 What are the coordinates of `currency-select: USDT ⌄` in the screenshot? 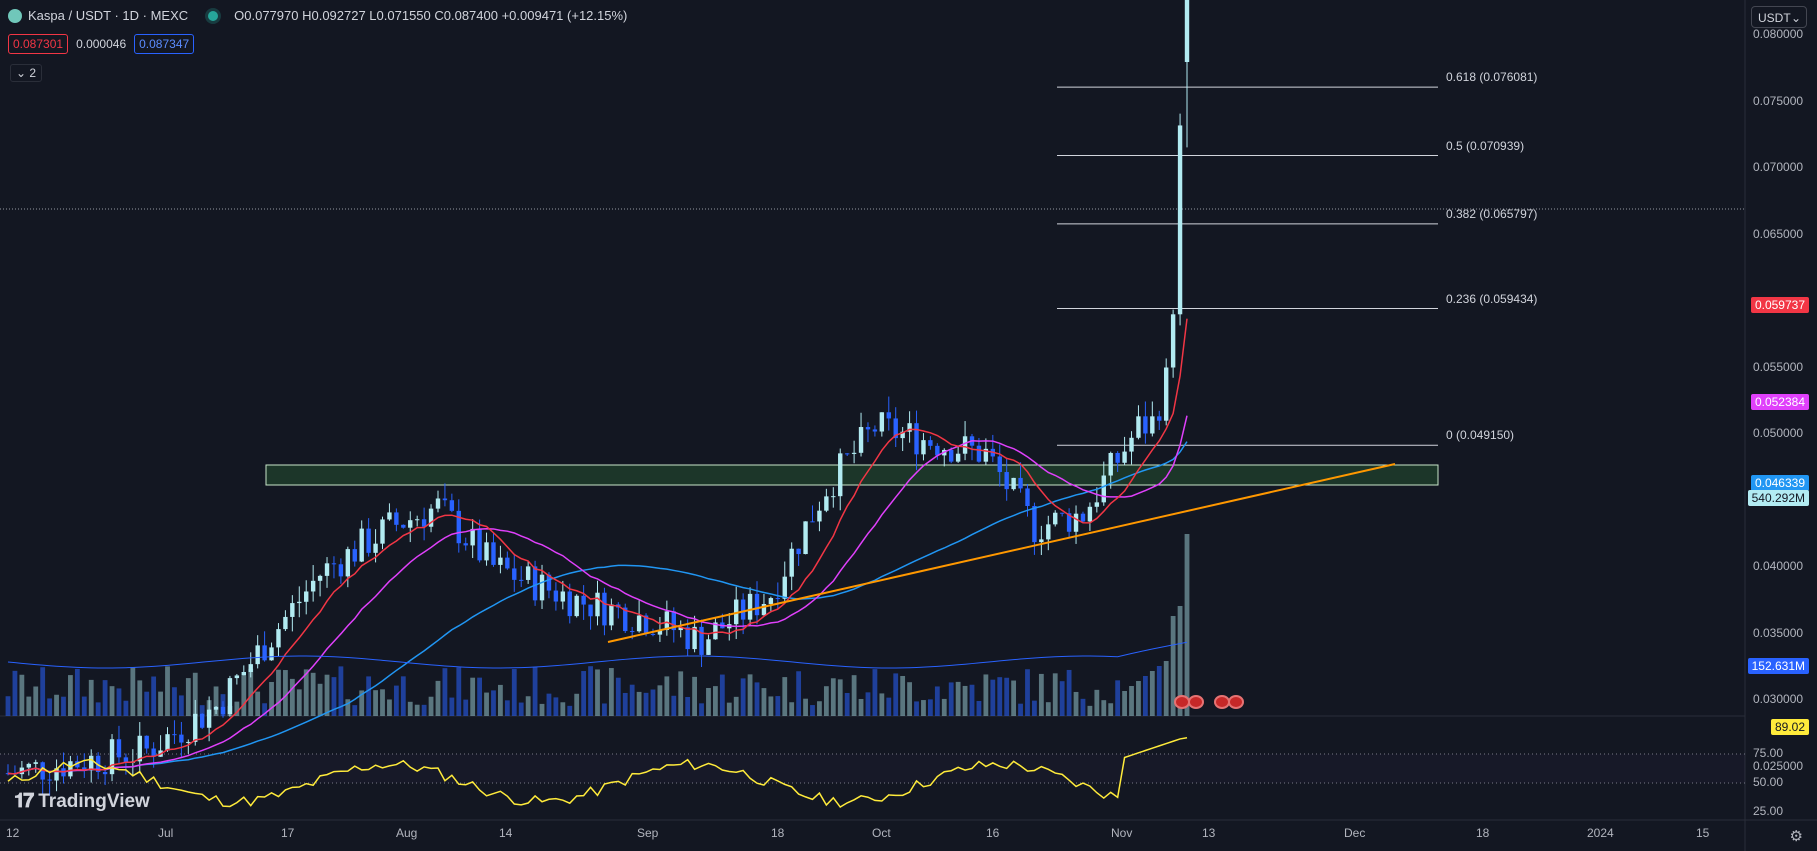 It's located at (1779, 17).